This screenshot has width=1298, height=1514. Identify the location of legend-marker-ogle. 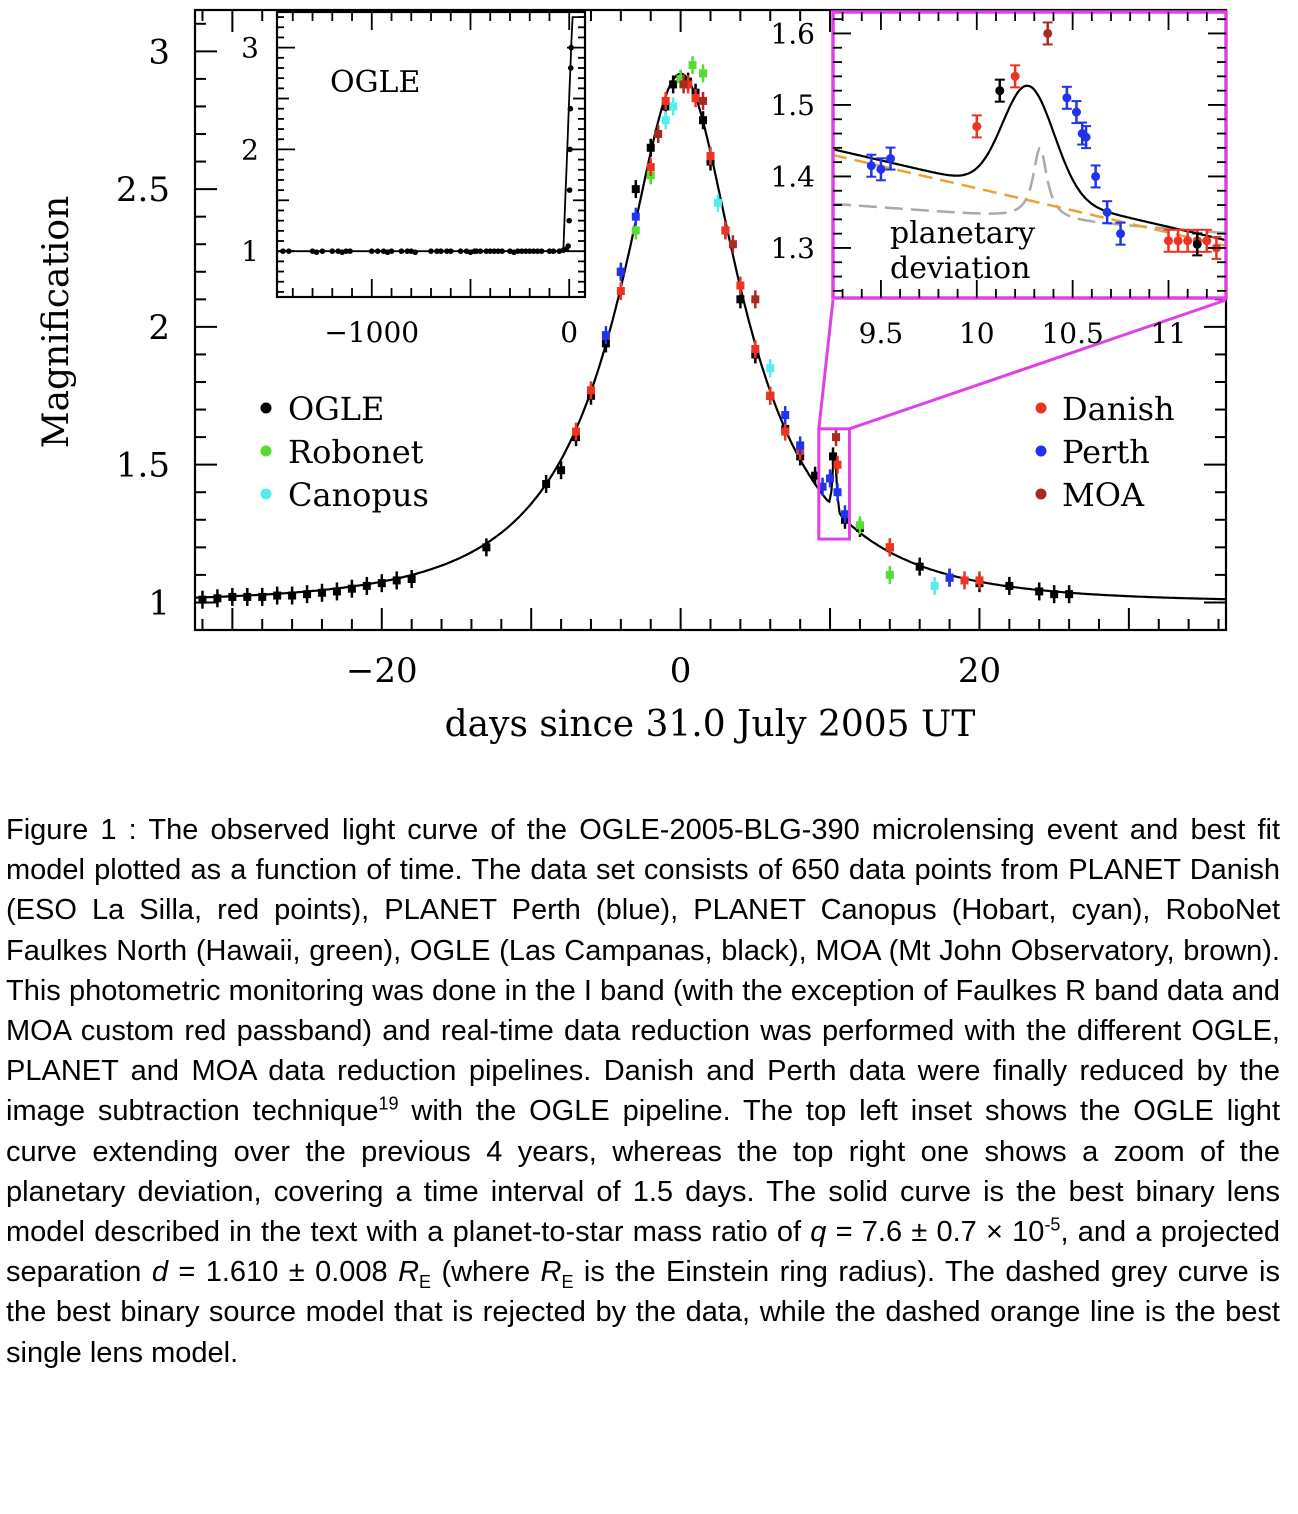
(266, 408).